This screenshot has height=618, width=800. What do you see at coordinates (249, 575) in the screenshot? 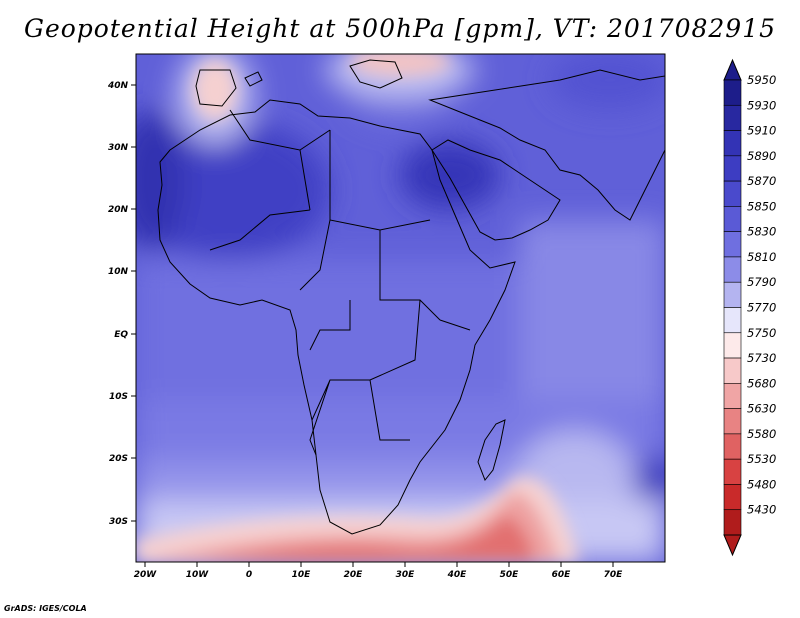
I see `lon-tick-label: 0` at bounding box center [249, 575].